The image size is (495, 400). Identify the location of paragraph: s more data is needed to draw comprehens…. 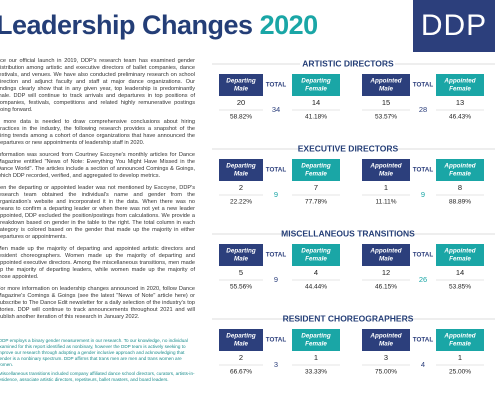
(97, 132).